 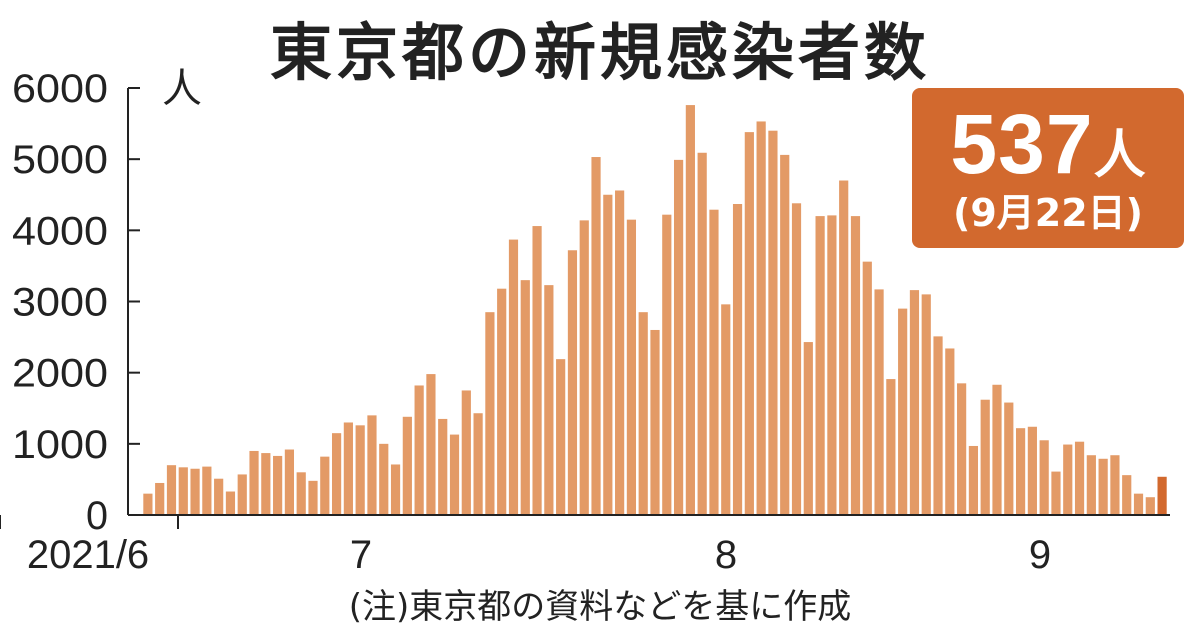 What do you see at coordinates (1022, 144) in the screenshot?
I see `callout-value: 537` at bounding box center [1022, 144].